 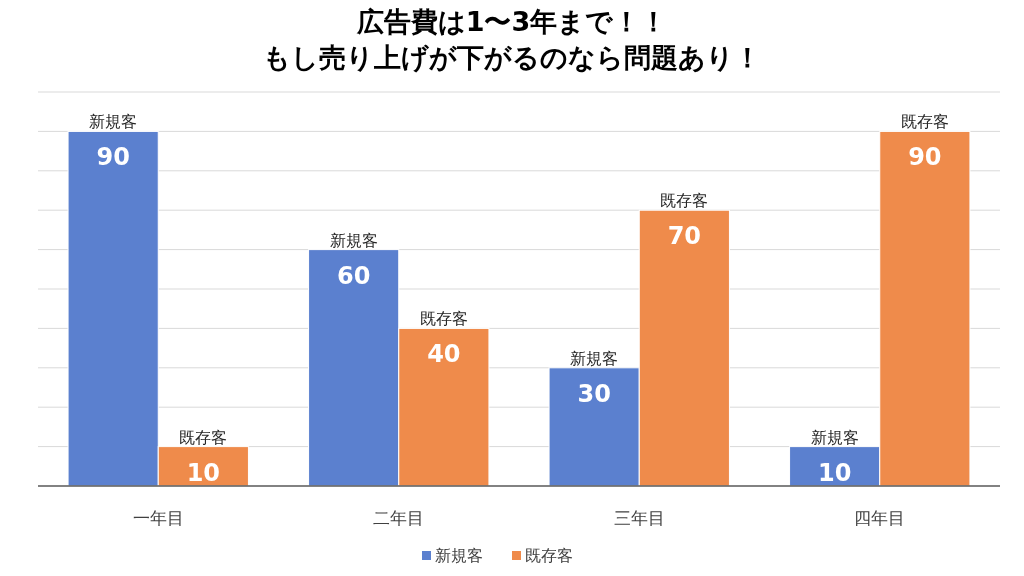 What do you see at coordinates (880, 518) in the screenshot?
I see `x-tick-label: 四年目` at bounding box center [880, 518].